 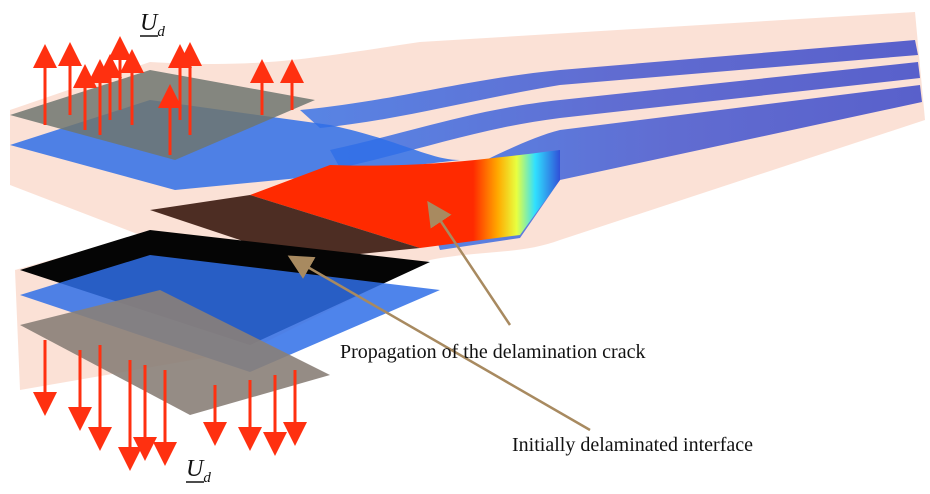 What do you see at coordinates (492, 352) in the screenshot?
I see `annotation: Propagation of the delamination crack` at bounding box center [492, 352].